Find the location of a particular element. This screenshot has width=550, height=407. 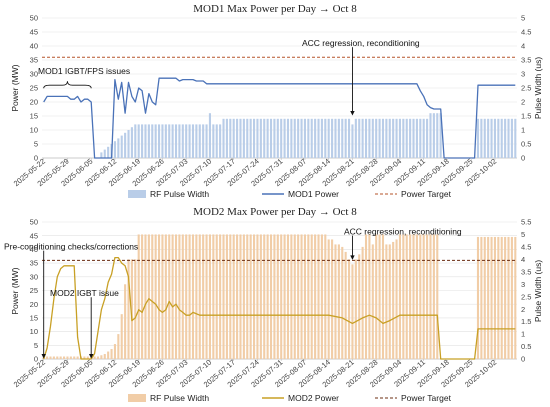

annotation-label: MOD2 IGBT issue is located at coordinates (84, 293).